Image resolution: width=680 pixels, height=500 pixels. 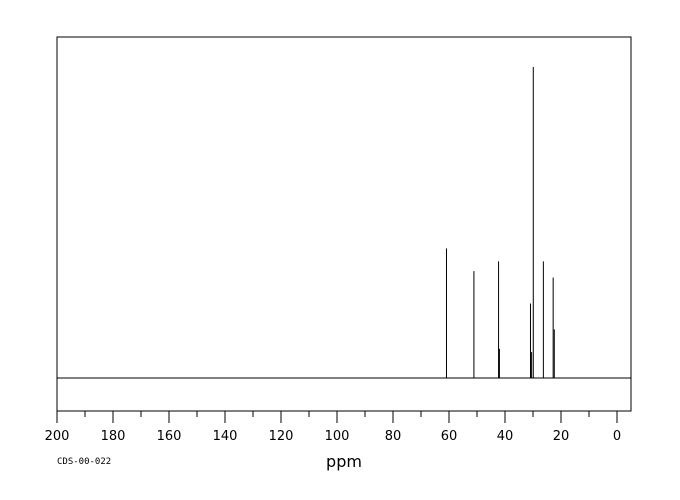 I want to click on peak-group, so click(x=500, y=222).